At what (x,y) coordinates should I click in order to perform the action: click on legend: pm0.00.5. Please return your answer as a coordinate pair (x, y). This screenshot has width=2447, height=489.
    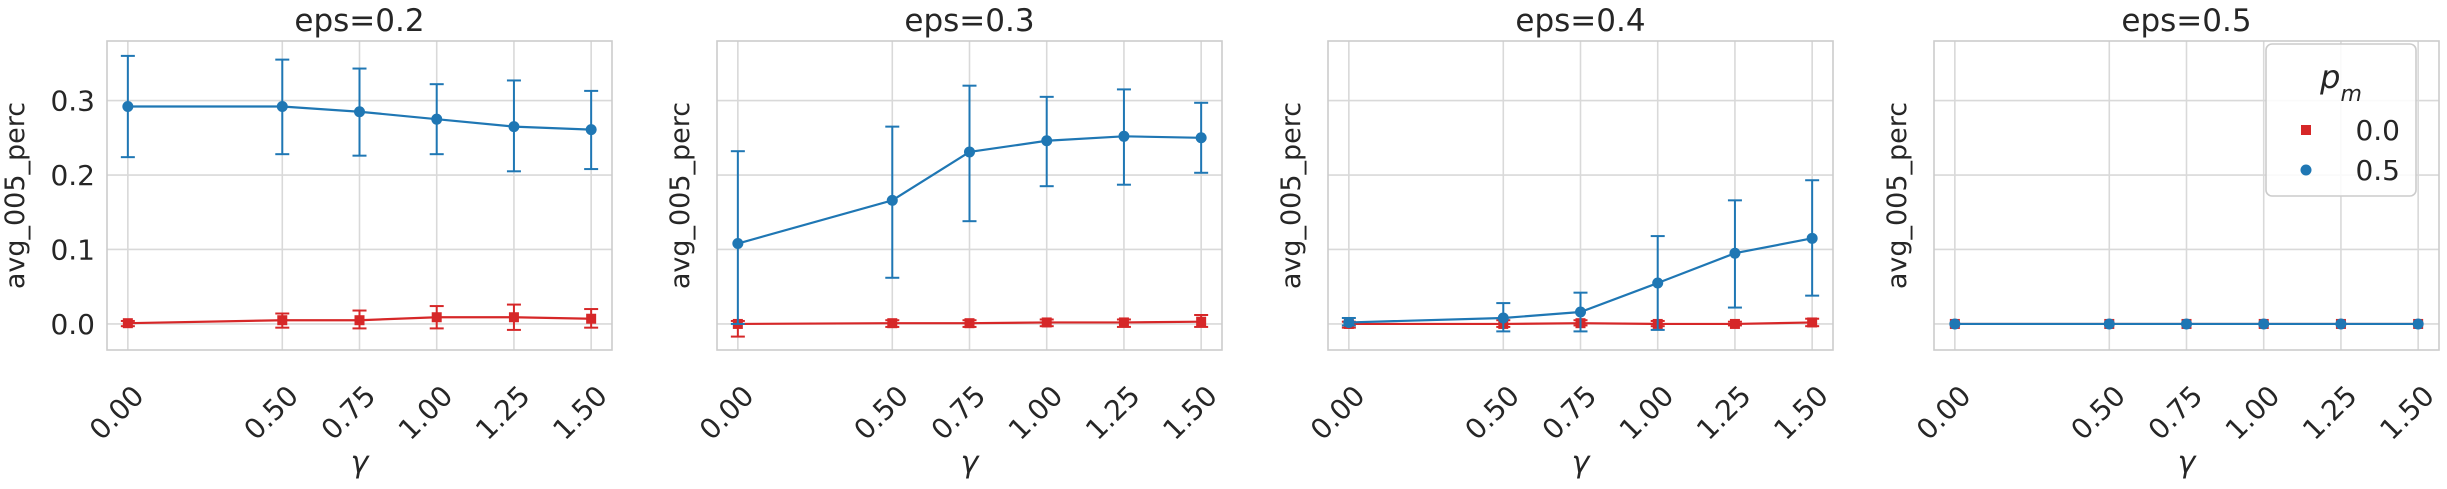
    Looking at the image, I should click on (2341, 120).